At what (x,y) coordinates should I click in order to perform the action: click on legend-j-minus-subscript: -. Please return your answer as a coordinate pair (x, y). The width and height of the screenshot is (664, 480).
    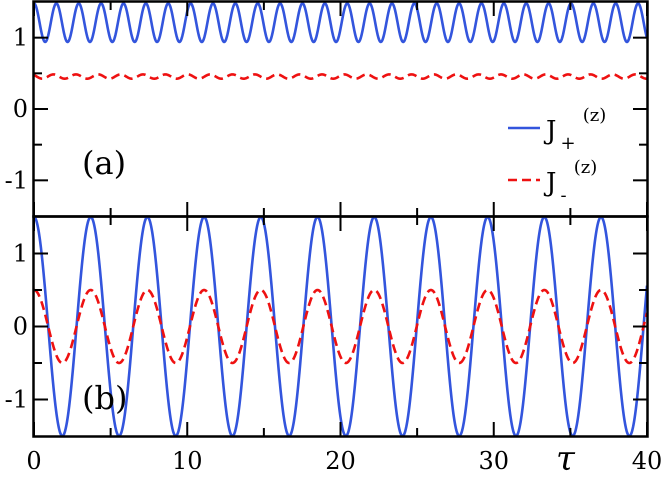
    Looking at the image, I should click on (564, 195).